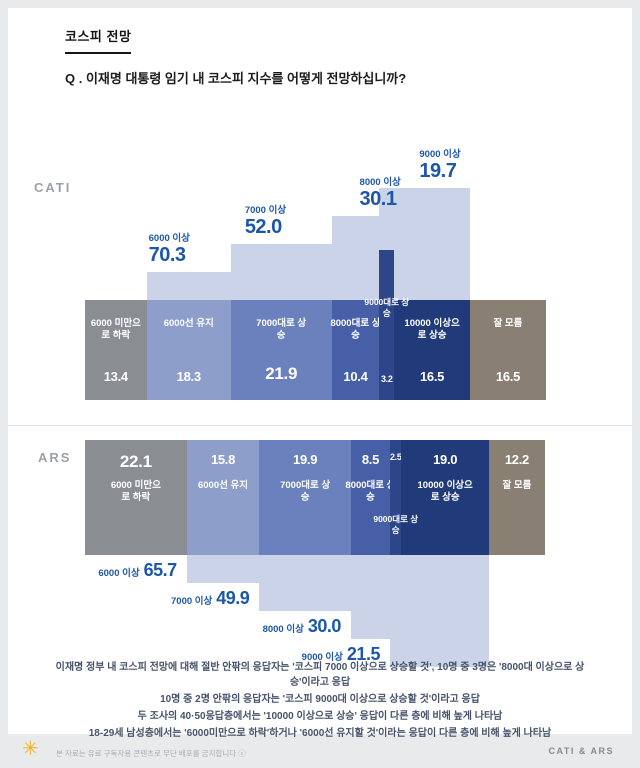 This screenshot has height=768, width=640. Describe the element at coordinates (516, 459) in the screenshot. I see `segment-value: 12.2` at that location.